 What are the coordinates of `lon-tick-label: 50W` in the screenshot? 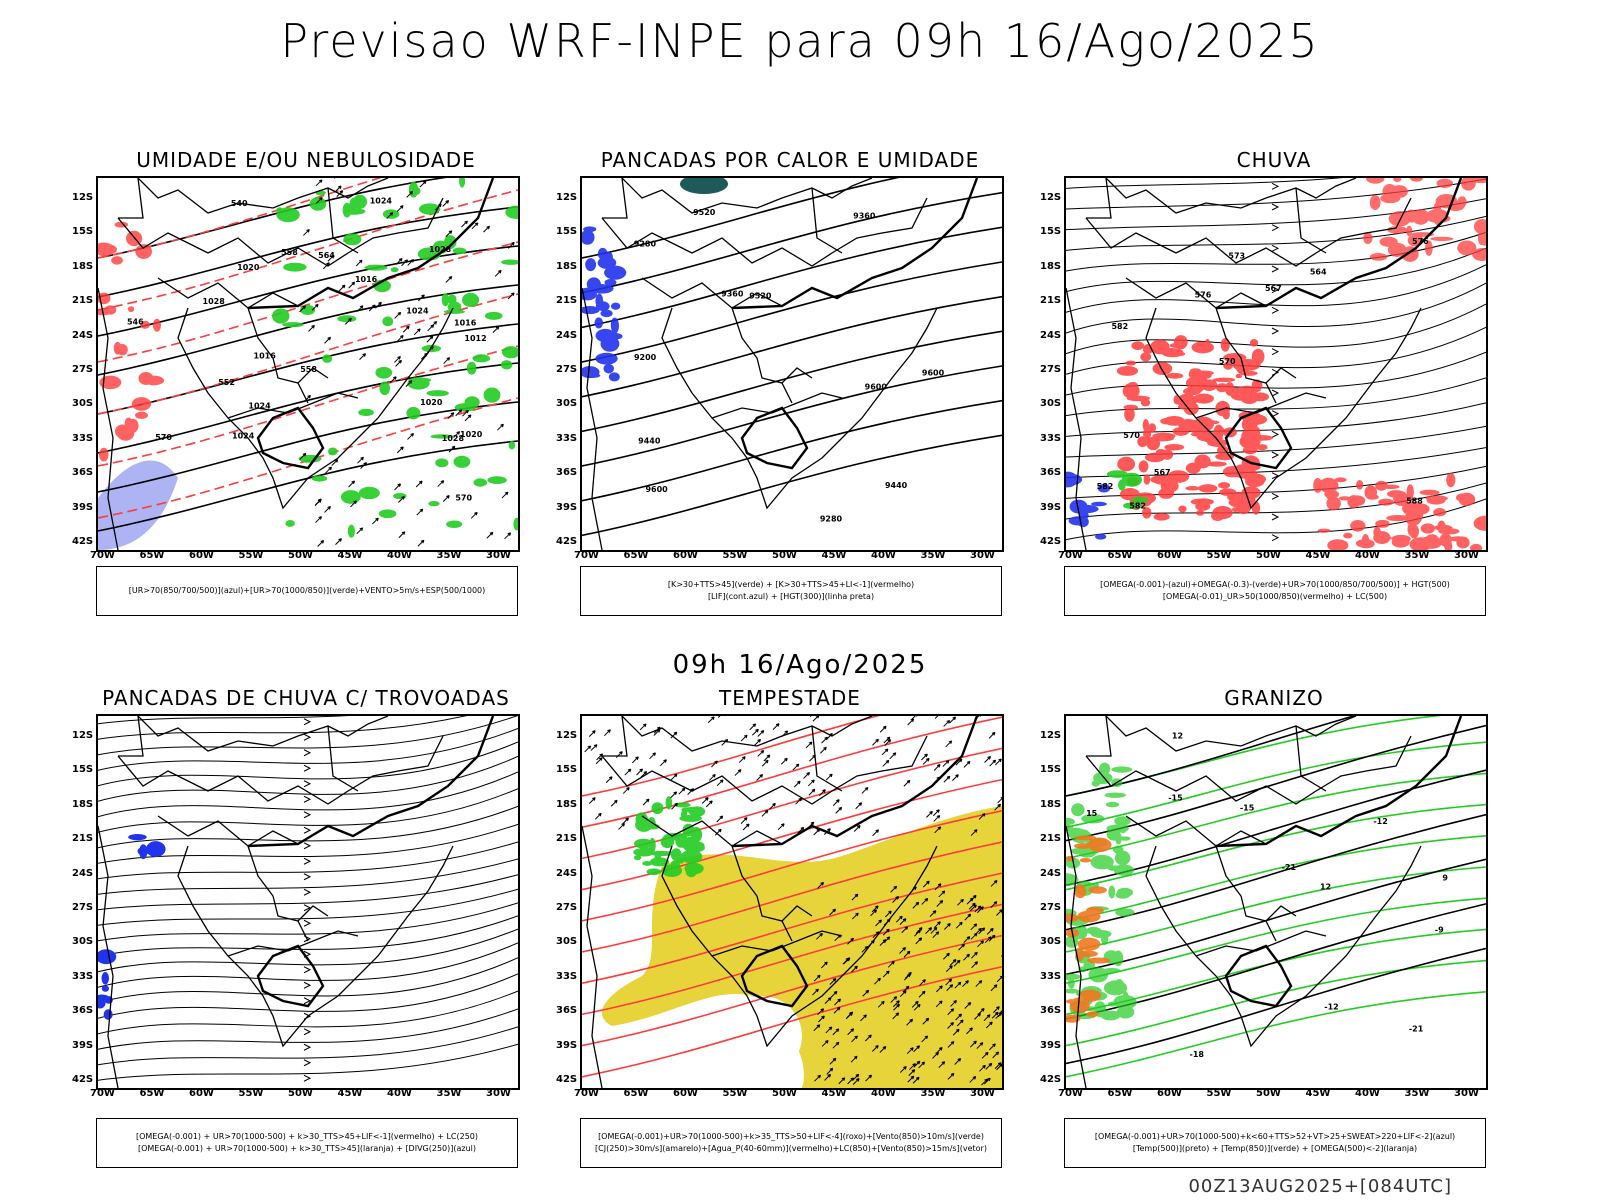 It's located at (1268, 555).